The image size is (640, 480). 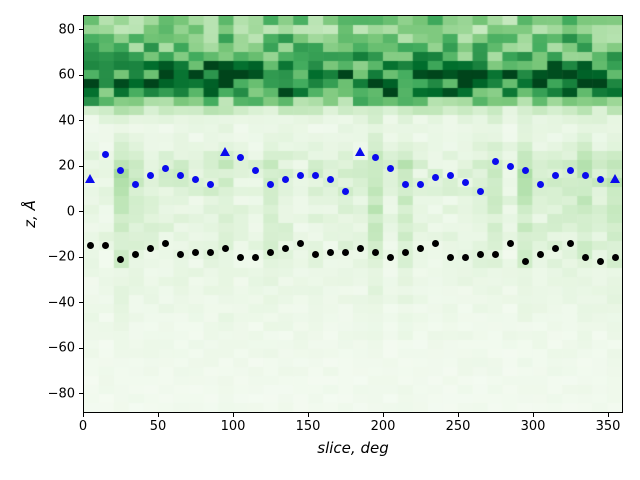 What do you see at coordinates (66, 75) in the screenshot?
I see `y-tick-label: 60` at bounding box center [66, 75].